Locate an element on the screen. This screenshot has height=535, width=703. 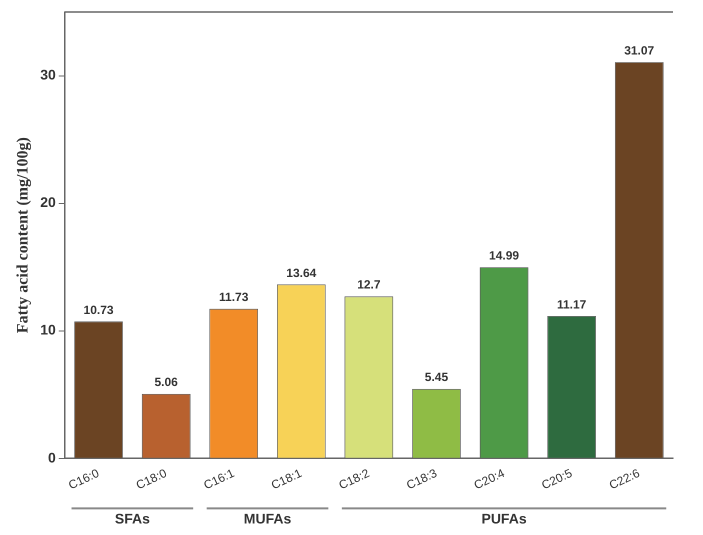
text: SFAs is located at coordinates (132, 518).